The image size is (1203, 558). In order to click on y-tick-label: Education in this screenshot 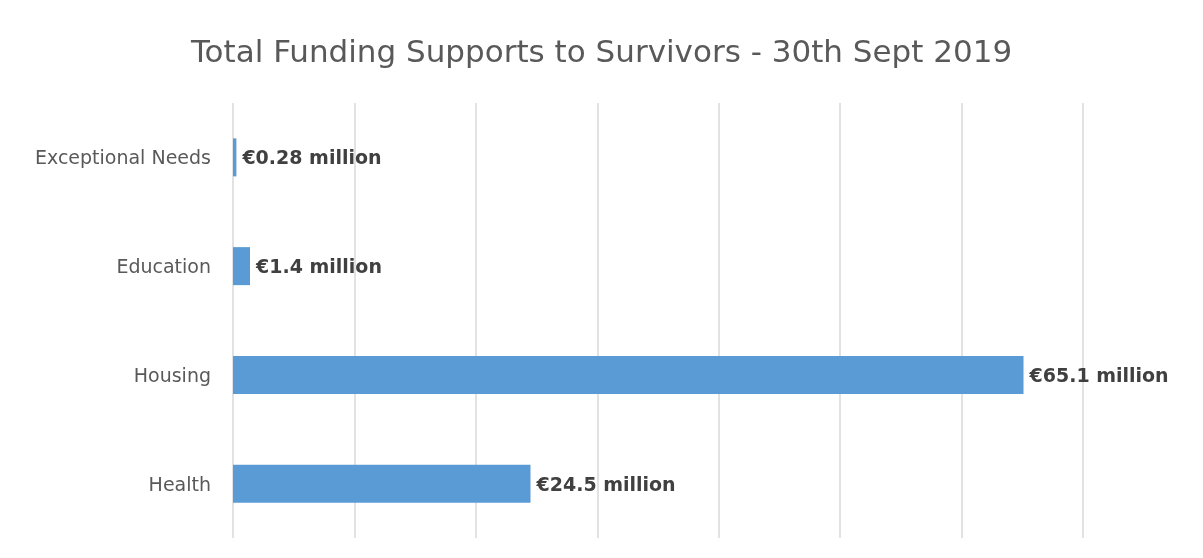, I will do `click(163, 266)`.